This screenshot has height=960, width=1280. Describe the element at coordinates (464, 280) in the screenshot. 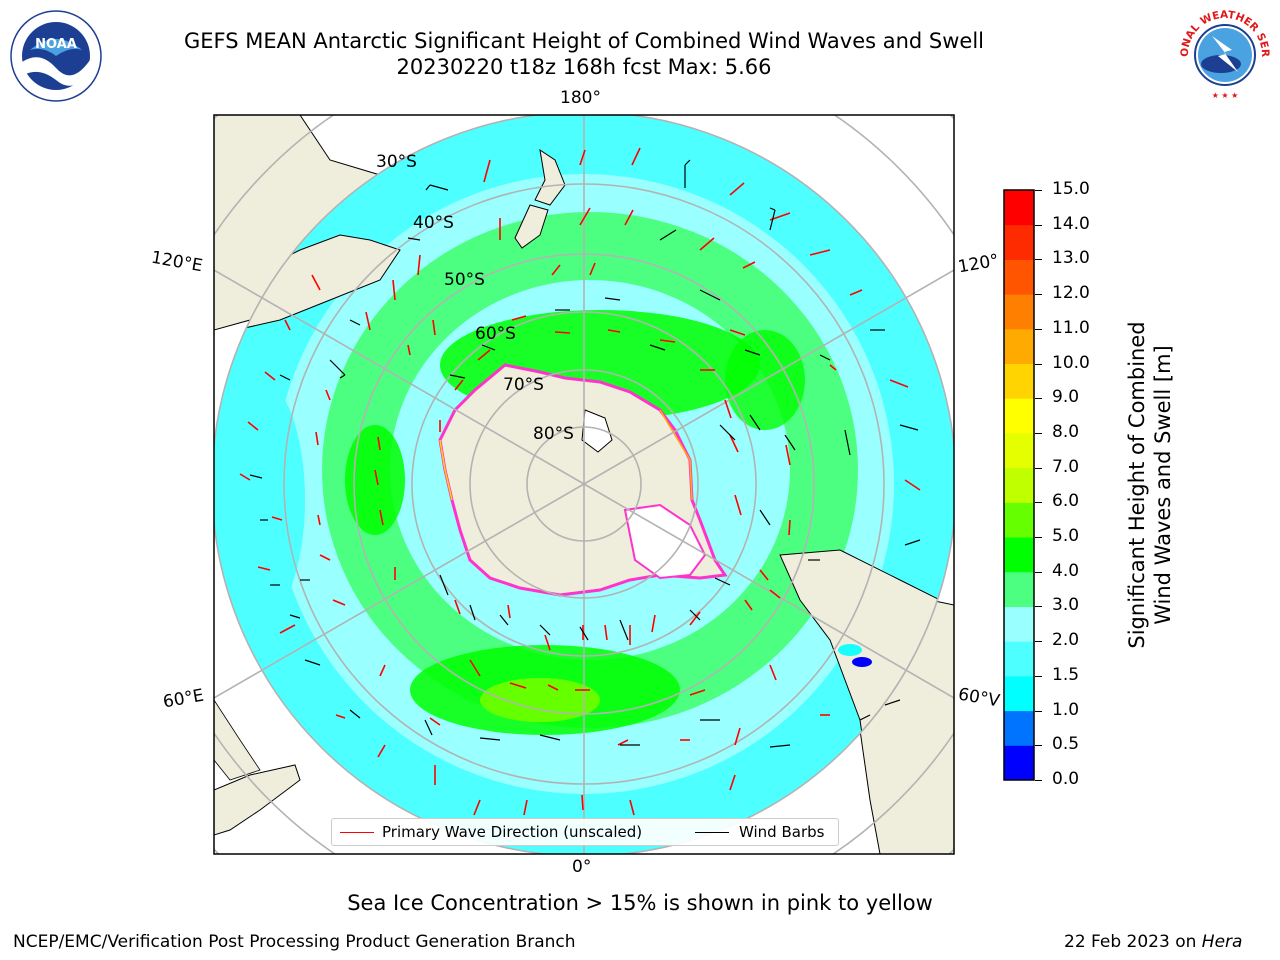

I see `lat-label-50s: 50°S` at that location.